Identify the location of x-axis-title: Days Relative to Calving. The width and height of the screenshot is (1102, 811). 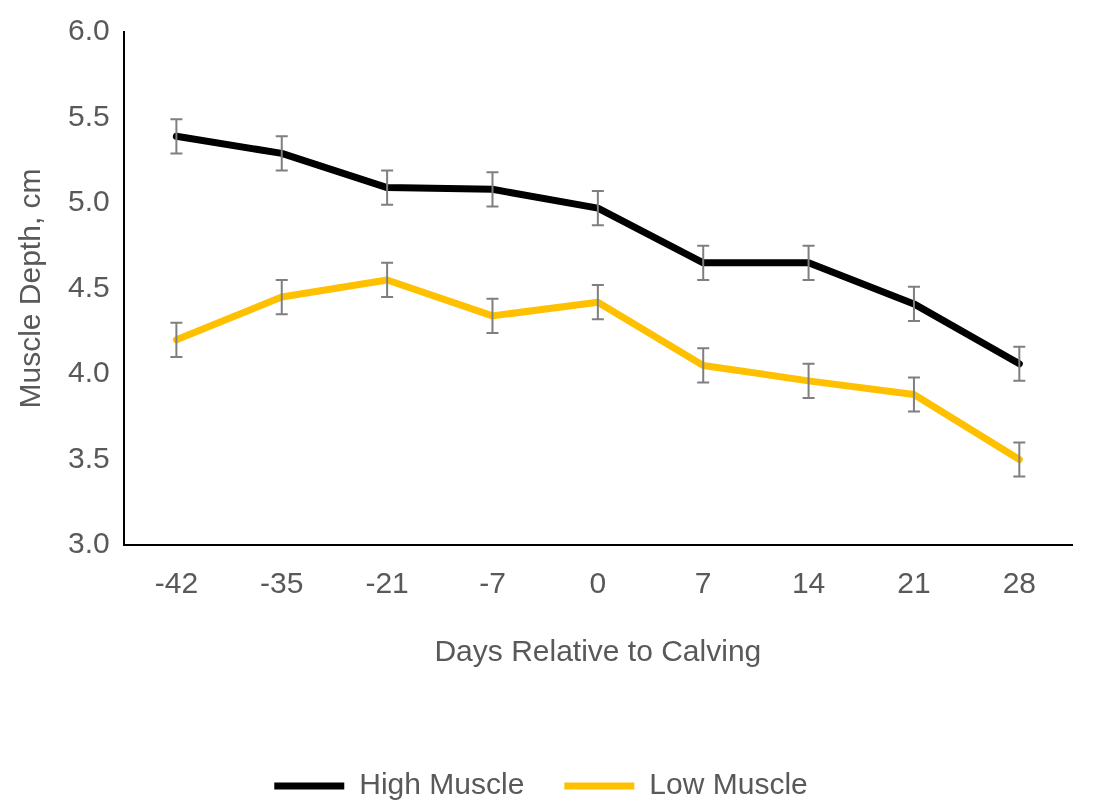
(598, 651).